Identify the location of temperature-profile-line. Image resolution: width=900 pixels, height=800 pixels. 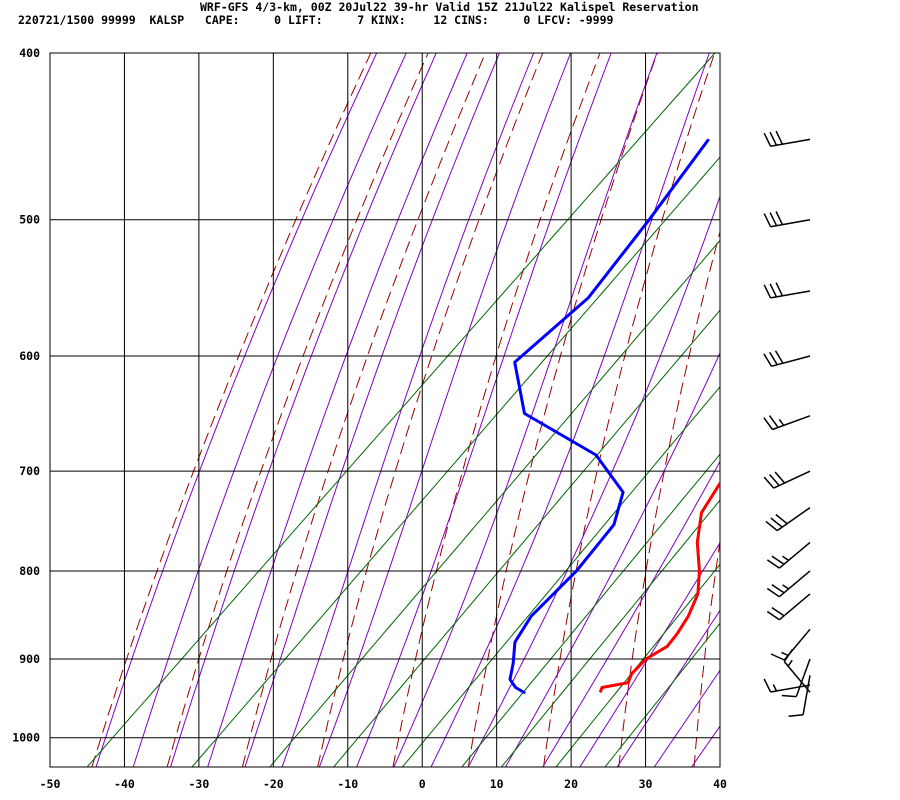
(659, 586).